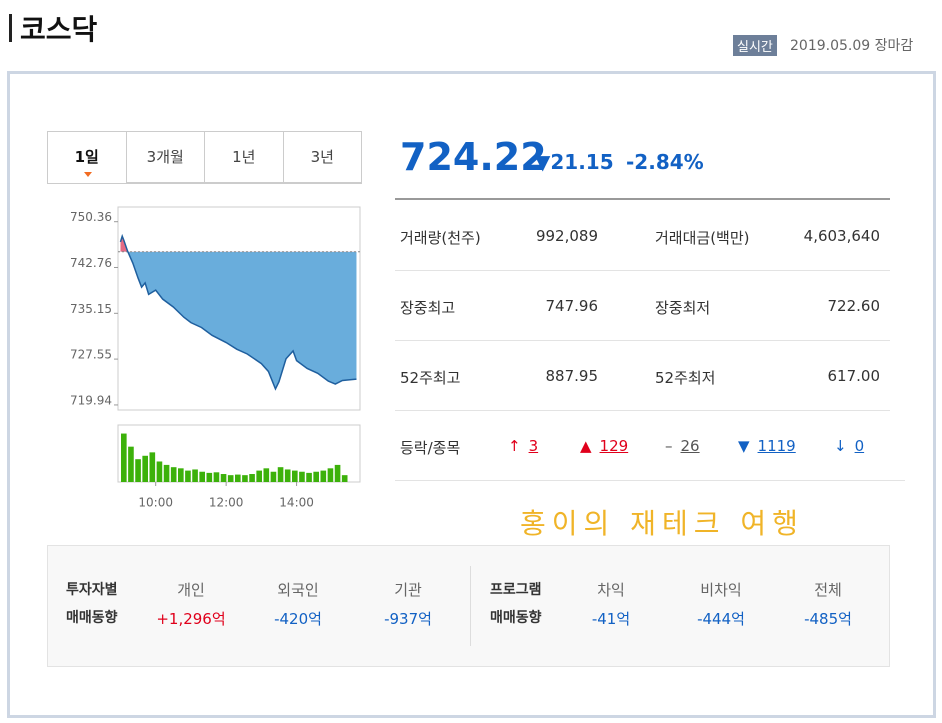 This screenshot has height=723, width=942. What do you see at coordinates (514, 446) in the screenshot?
I see `symbol: ↑` at bounding box center [514, 446].